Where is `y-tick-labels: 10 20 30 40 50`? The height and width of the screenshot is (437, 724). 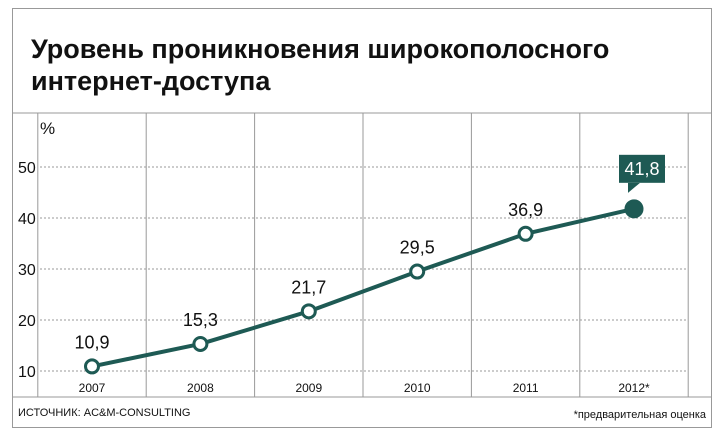 y-tick-labels: 10 20 30 40 50 is located at coordinates (27, 270).